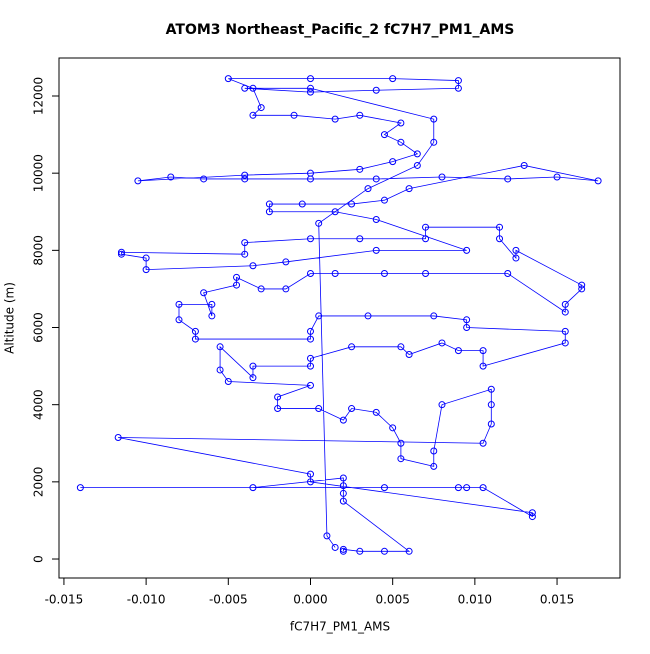 The height and width of the screenshot is (654, 650). I want to click on x-tick-label: -0.010, so click(146, 600).